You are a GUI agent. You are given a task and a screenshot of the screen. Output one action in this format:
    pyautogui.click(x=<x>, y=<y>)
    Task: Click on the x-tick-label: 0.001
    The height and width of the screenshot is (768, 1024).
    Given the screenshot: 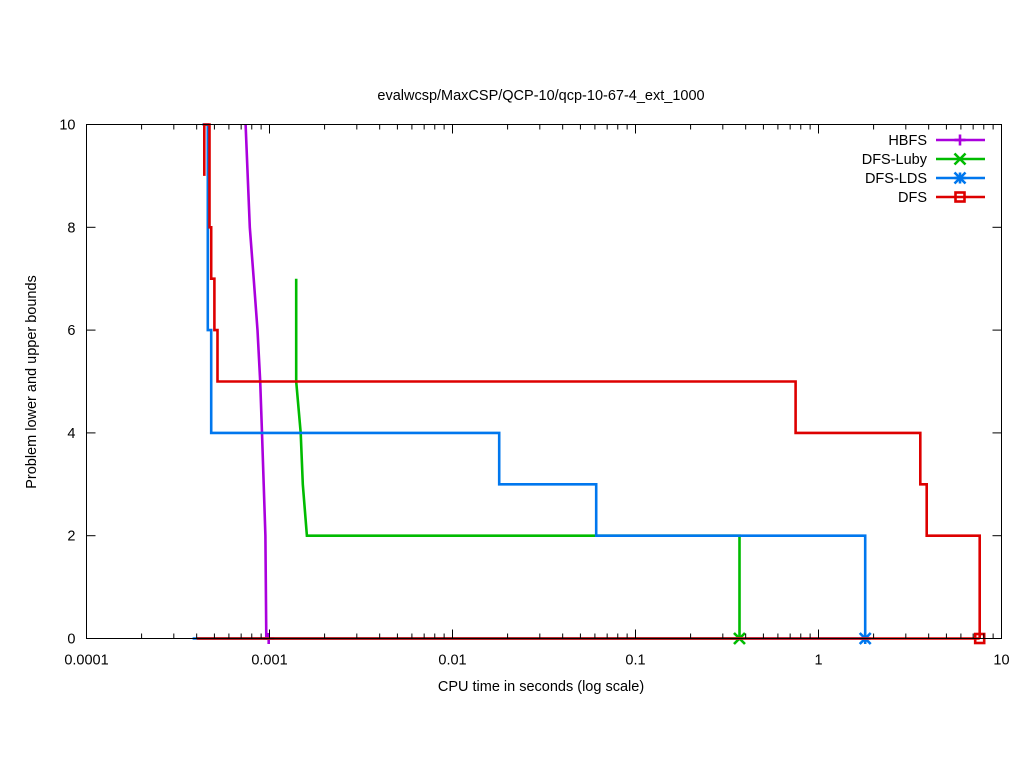 What is the action you would take?
    pyautogui.click(x=269, y=661)
    